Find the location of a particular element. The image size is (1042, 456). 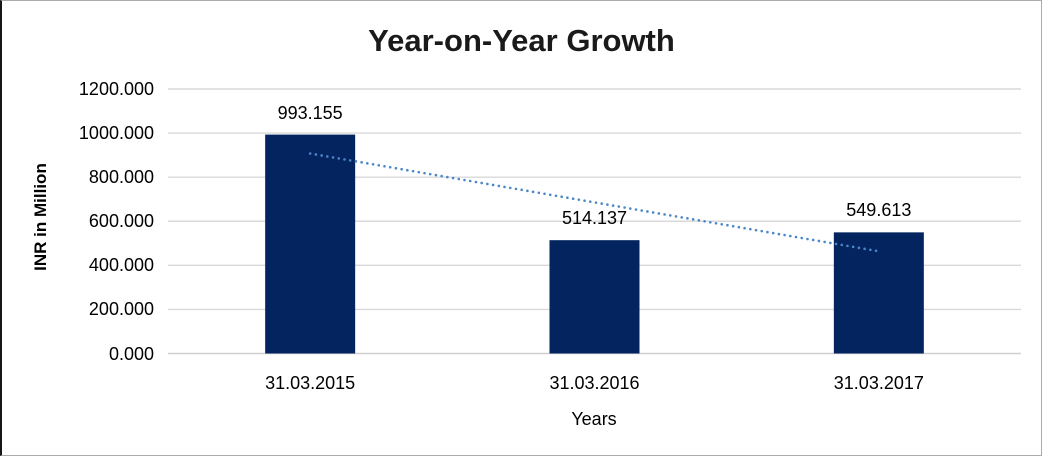

y-tick-label: 200.000 is located at coordinates (121, 309).